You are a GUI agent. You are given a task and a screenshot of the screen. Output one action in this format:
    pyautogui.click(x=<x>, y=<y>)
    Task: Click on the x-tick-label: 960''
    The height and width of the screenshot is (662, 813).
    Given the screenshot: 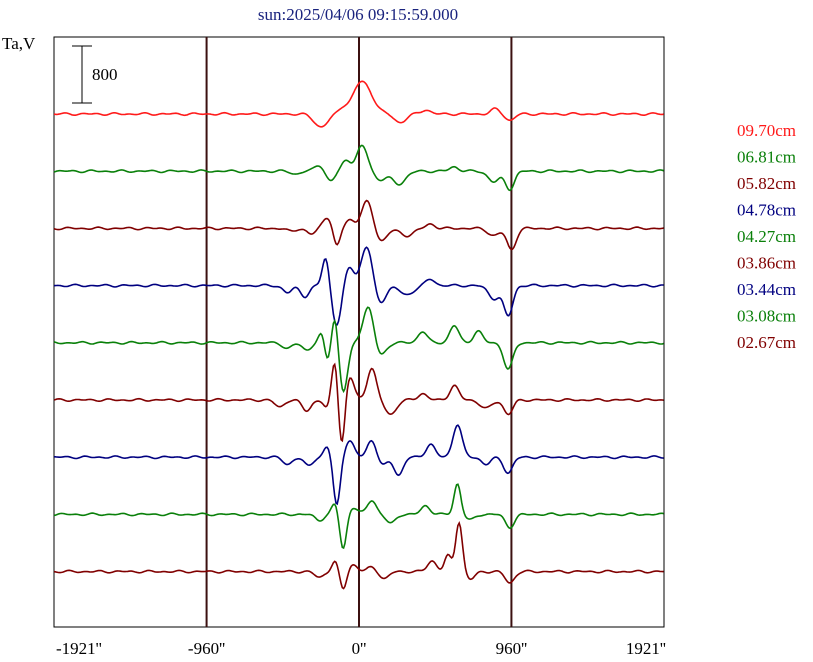 What is the action you would take?
    pyautogui.click(x=512, y=648)
    